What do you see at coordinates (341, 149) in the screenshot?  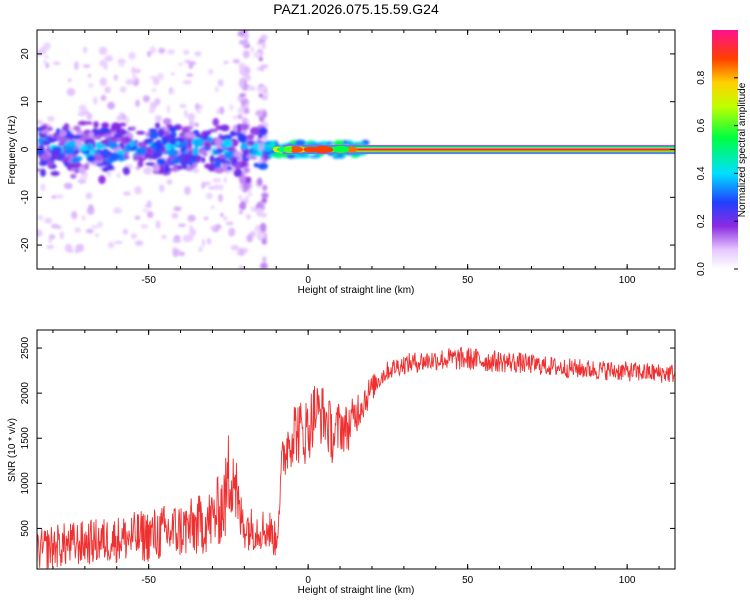 I see `carrier-blob` at bounding box center [341, 149].